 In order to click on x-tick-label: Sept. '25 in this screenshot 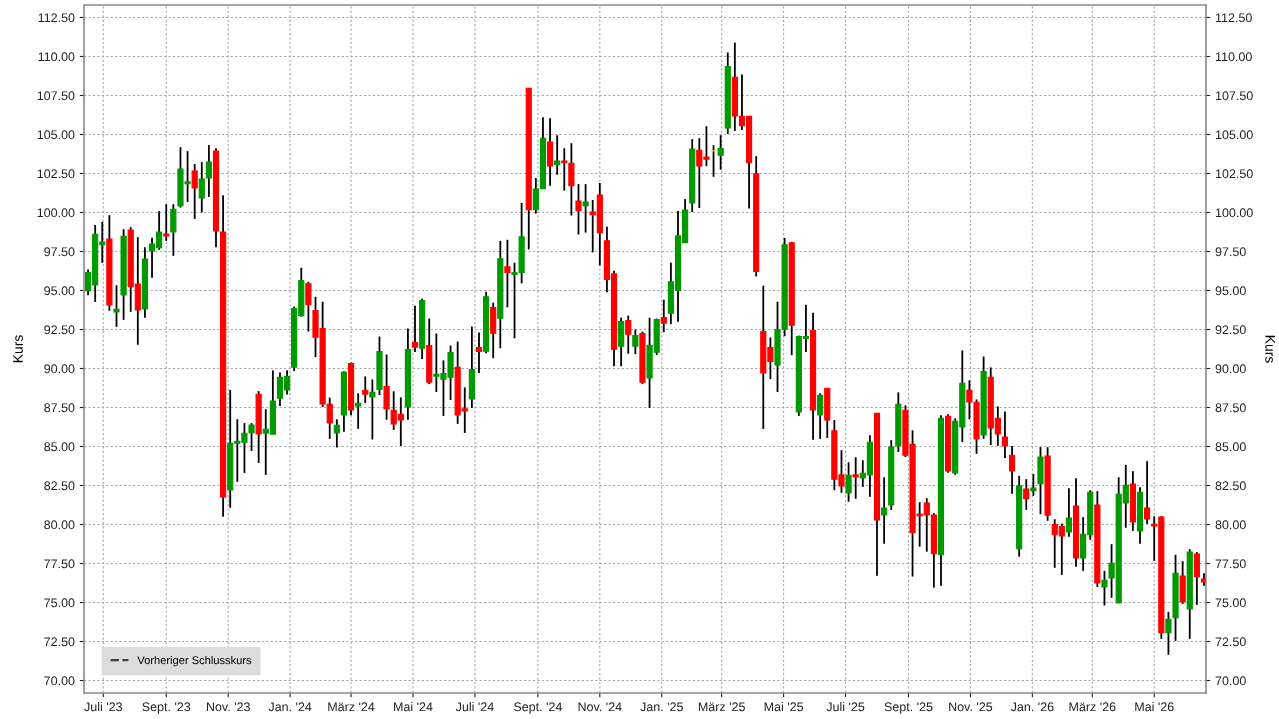, I will do `click(908, 708)`.